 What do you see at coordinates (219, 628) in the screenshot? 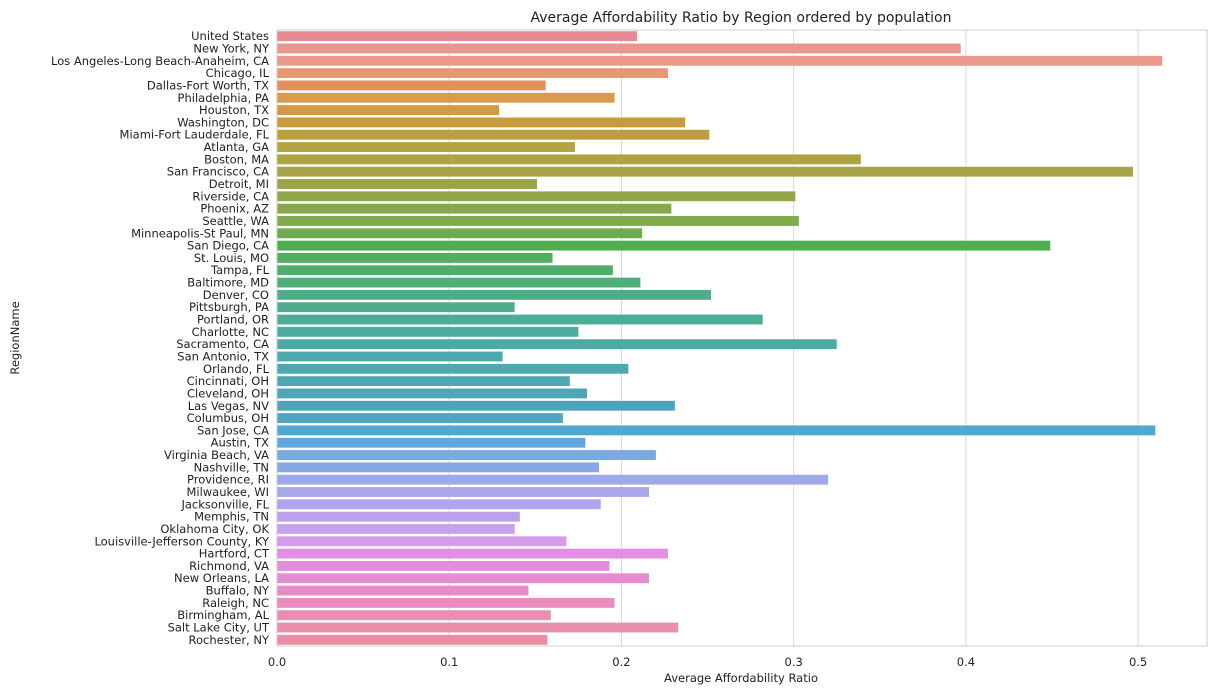
I see `y-tick-label: Salt Lake City, UT` at bounding box center [219, 628].